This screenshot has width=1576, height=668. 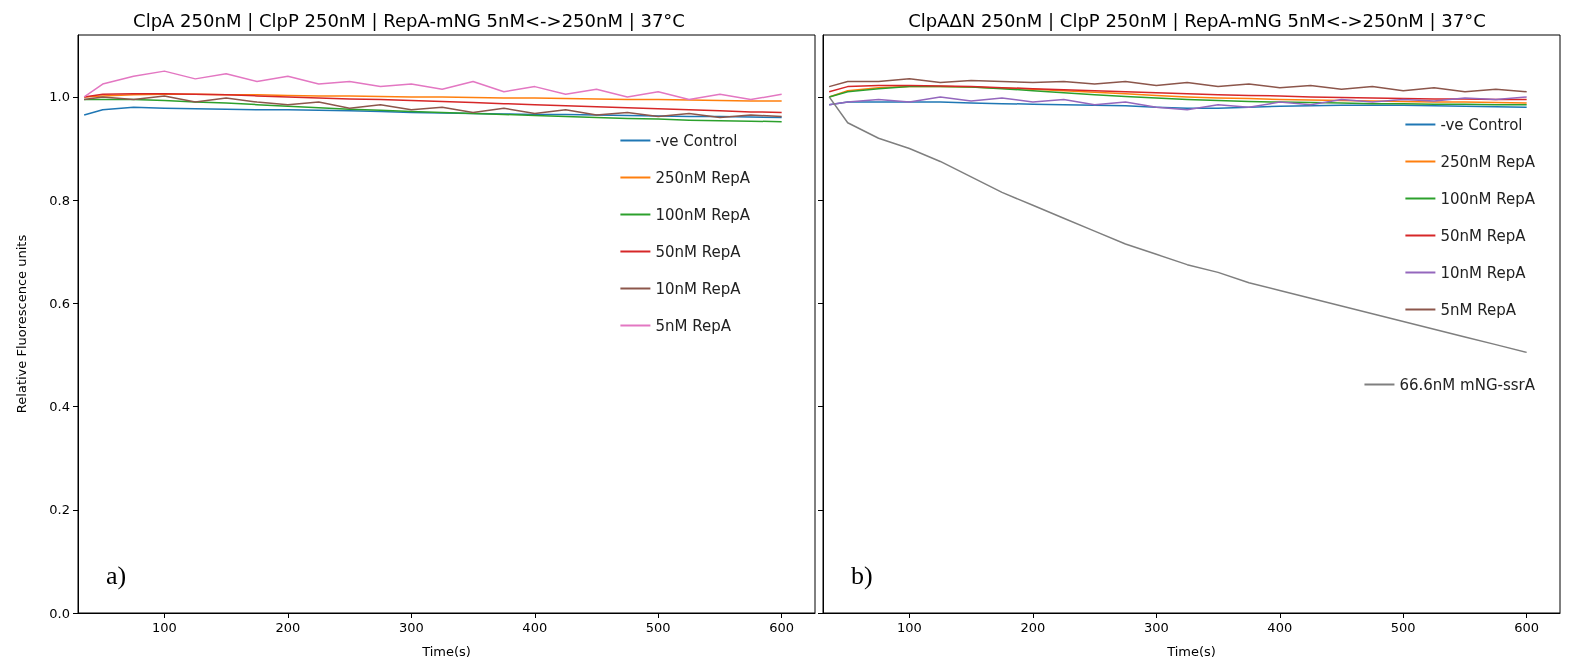 What do you see at coordinates (59, 303) in the screenshot?
I see `y-tick-label: 0.6` at bounding box center [59, 303].